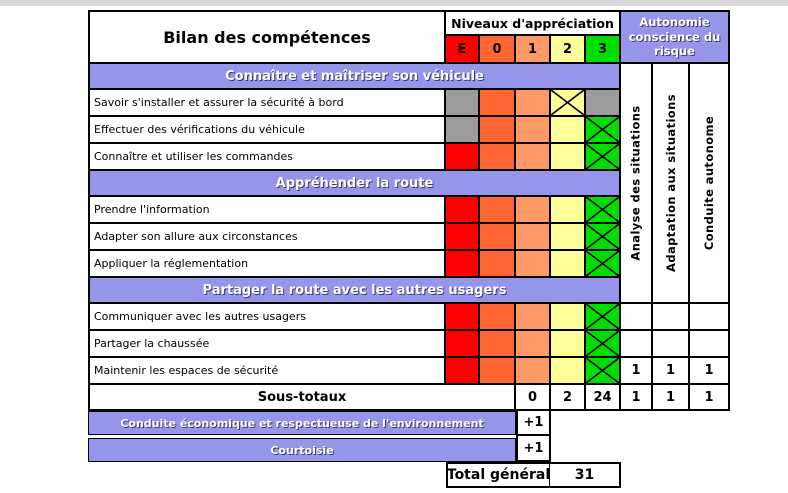 The width and height of the screenshot is (788, 493). What do you see at coordinates (267, 37) in the screenshot?
I see `page-title: Bilan des compétences` at bounding box center [267, 37].